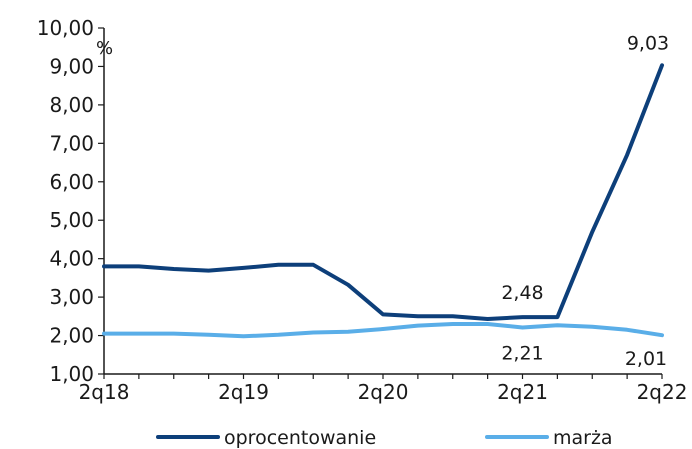 Image resolution: width=692 pixels, height=449 pixels. Describe the element at coordinates (583, 438) in the screenshot. I see `legend-label-1: marża` at that location.